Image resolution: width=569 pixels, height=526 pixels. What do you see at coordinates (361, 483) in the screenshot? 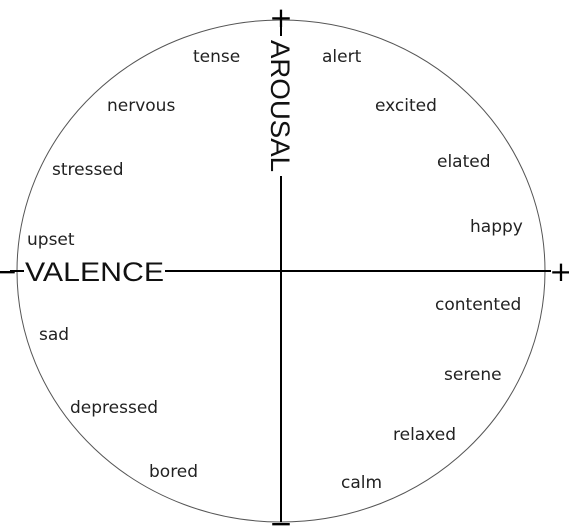
I see `emotion-calm: calm` at bounding box center [361, 483].